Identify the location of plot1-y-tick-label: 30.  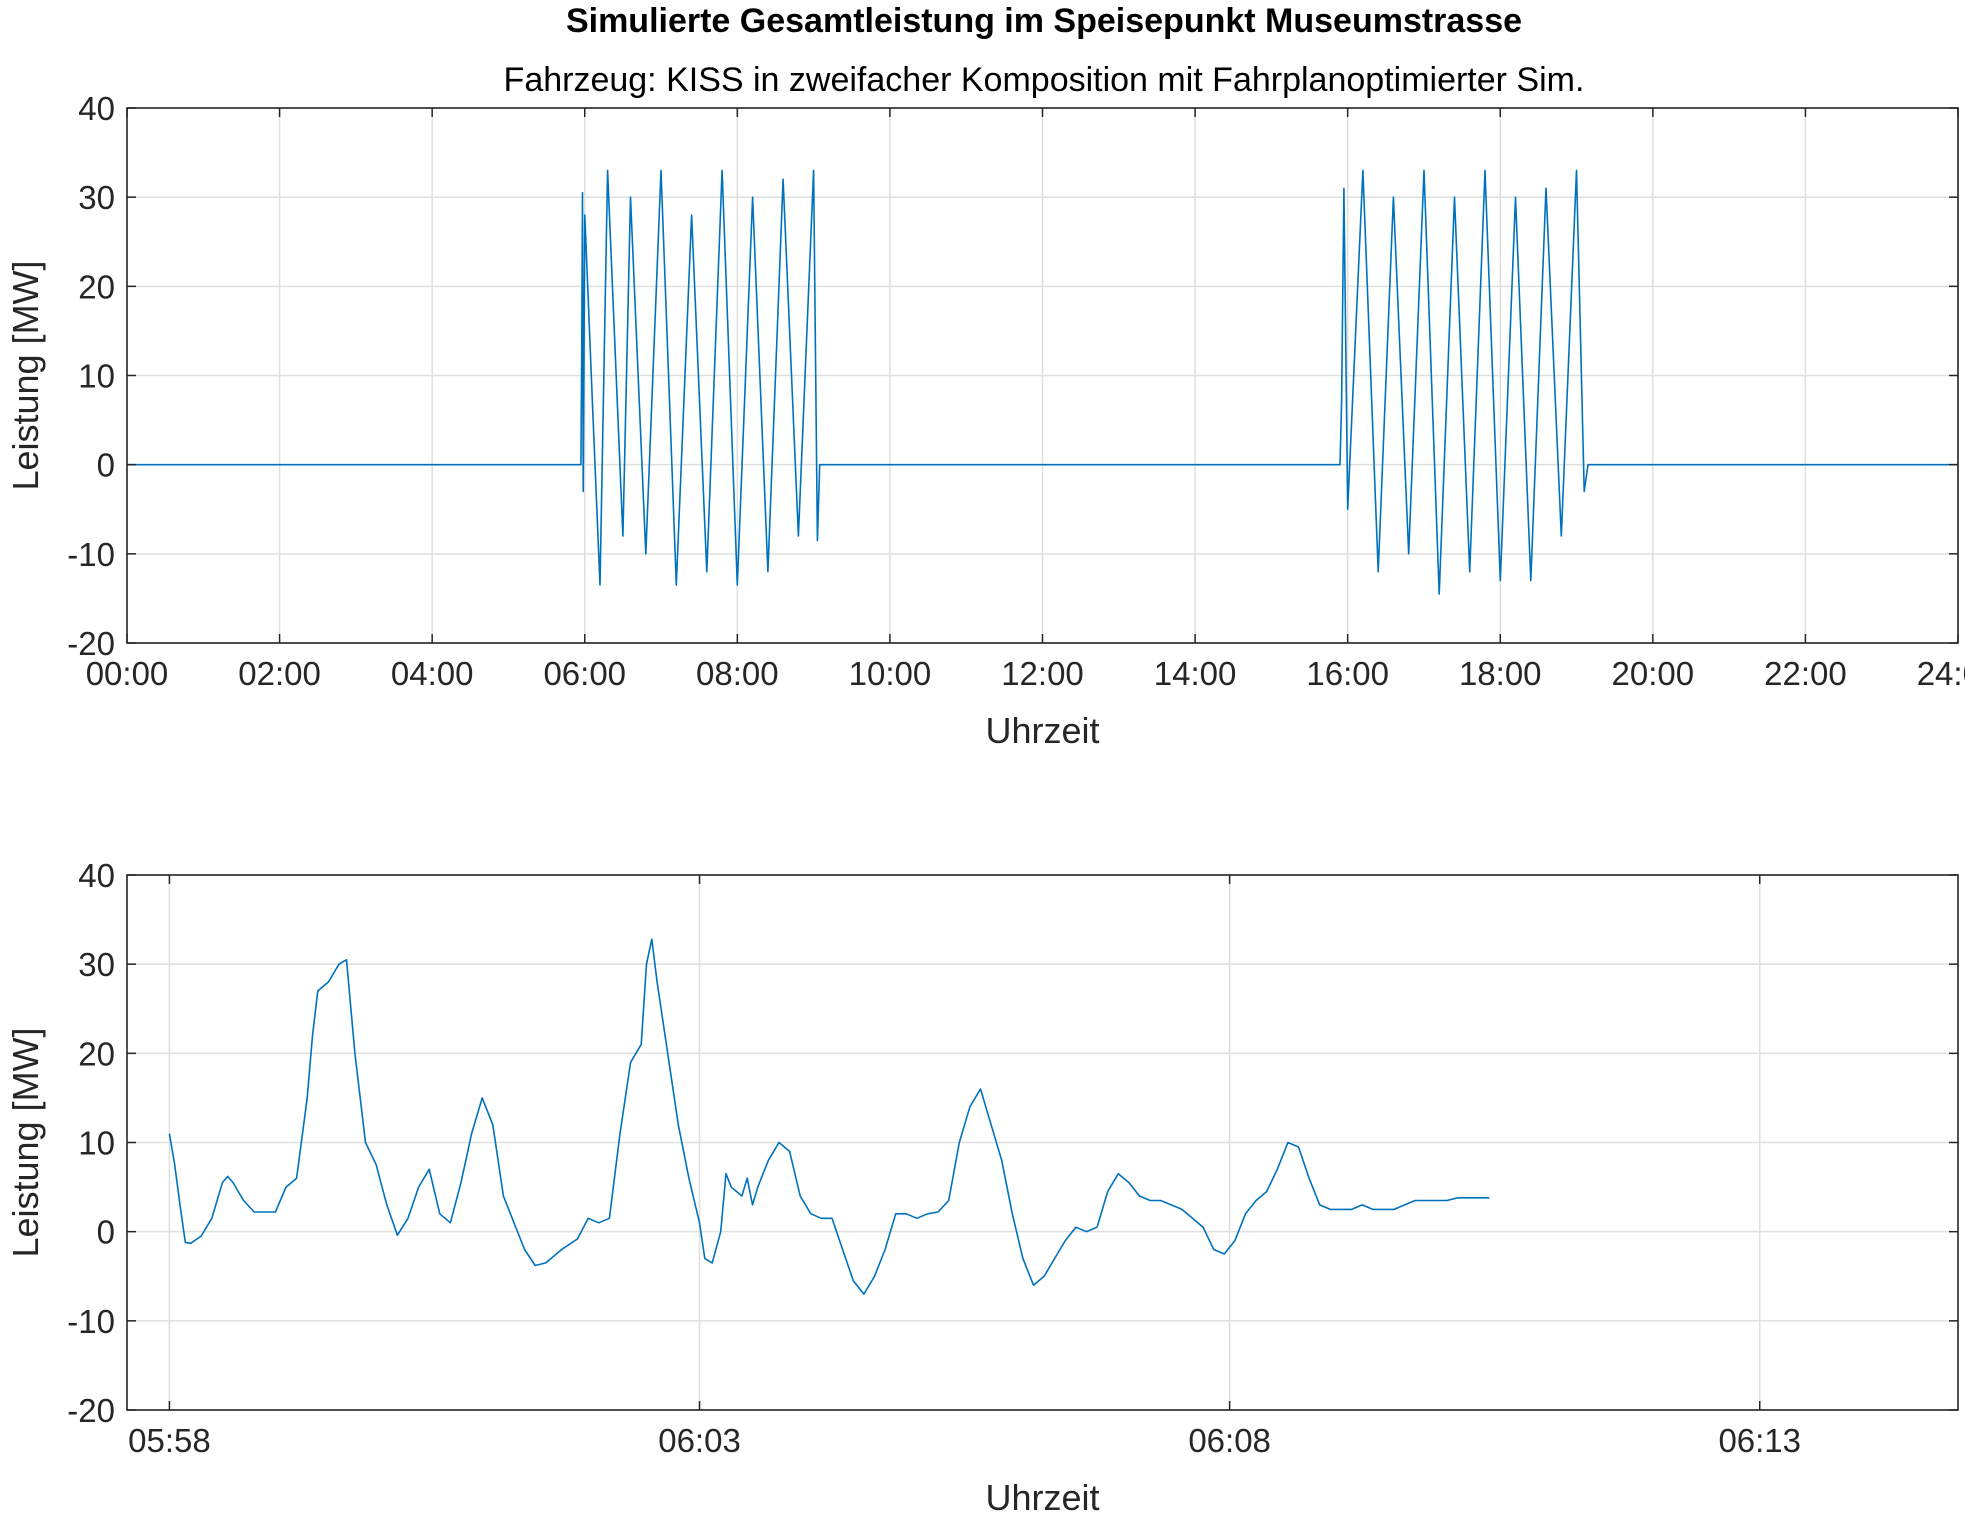
(96, 964).